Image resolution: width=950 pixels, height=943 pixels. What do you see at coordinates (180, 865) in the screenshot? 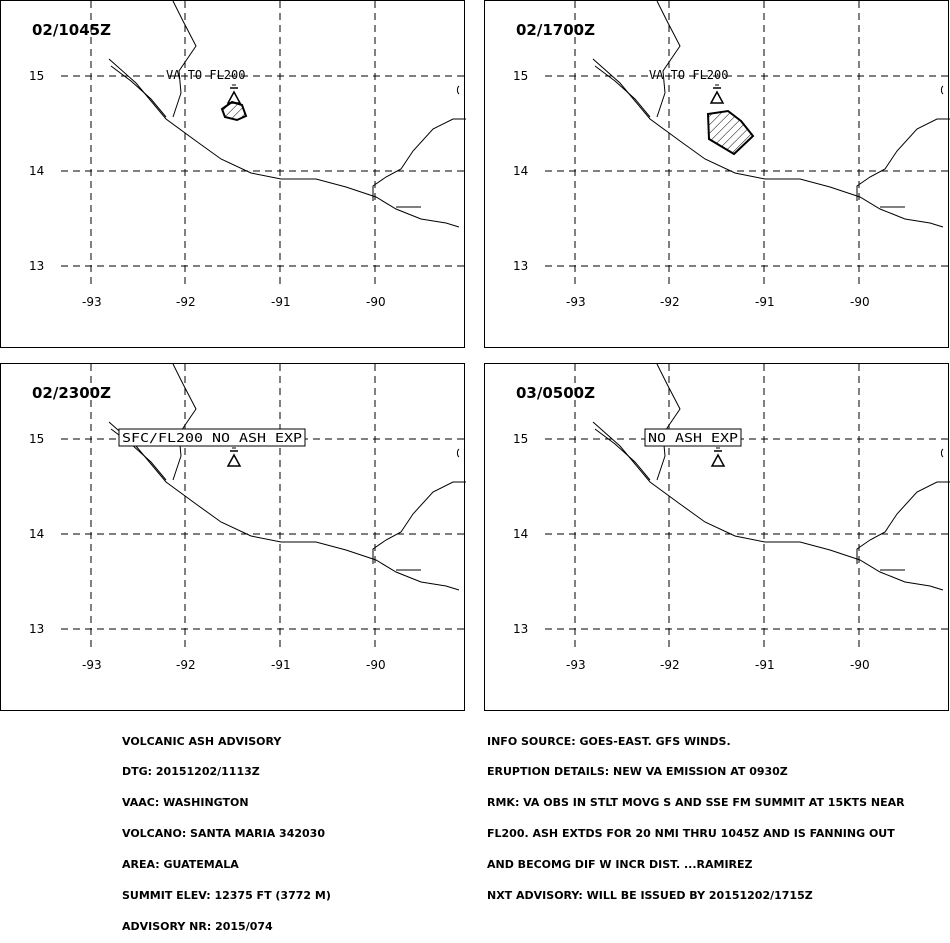
I see `advisory-line: AREA: GUATEMALA` at bounding box center [180, 865].